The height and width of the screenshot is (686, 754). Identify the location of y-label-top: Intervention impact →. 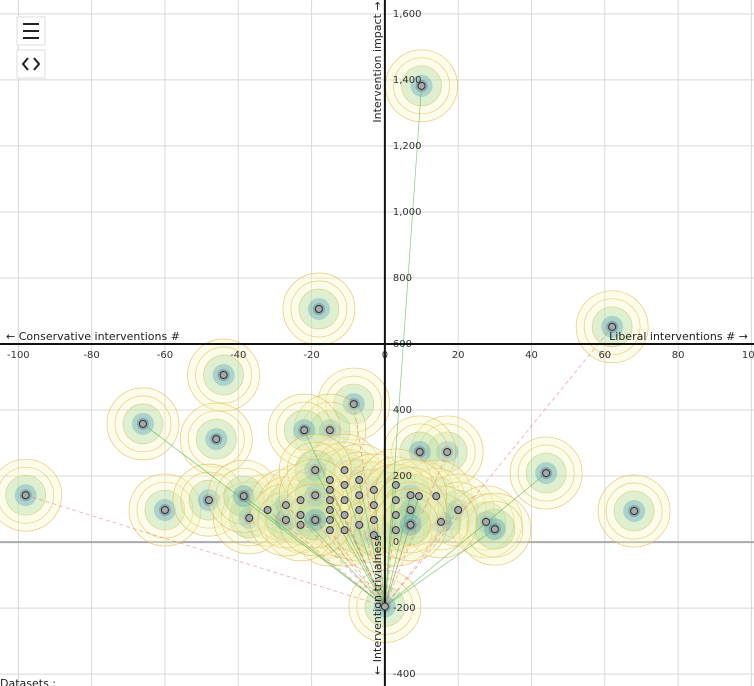
(377, 61).